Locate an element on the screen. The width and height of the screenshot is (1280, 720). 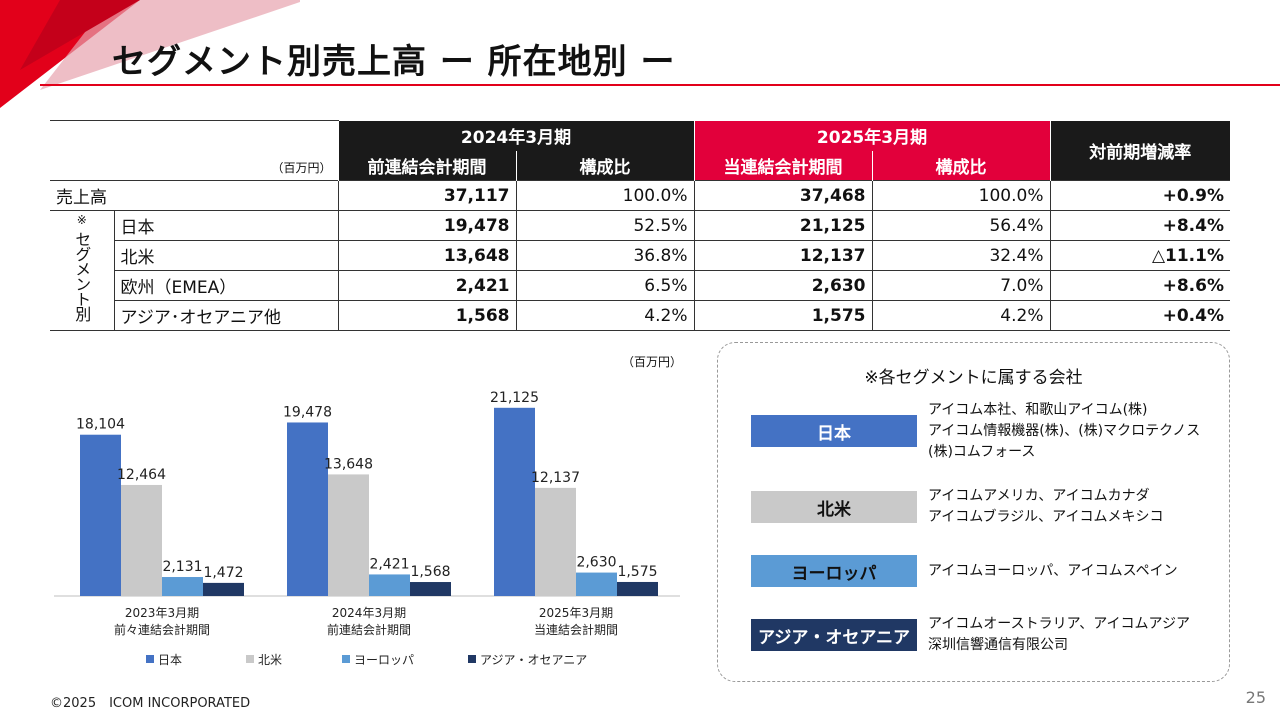
company-line: アイコムヨーロッパ、アイコムスペイン is located at coordinates (1053, 570).